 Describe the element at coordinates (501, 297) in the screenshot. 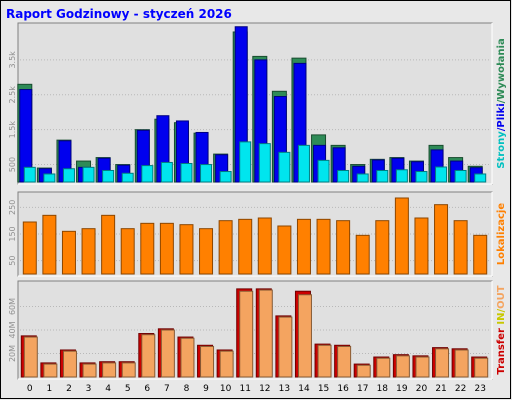

I see `series-label-part: OUT` at that location.